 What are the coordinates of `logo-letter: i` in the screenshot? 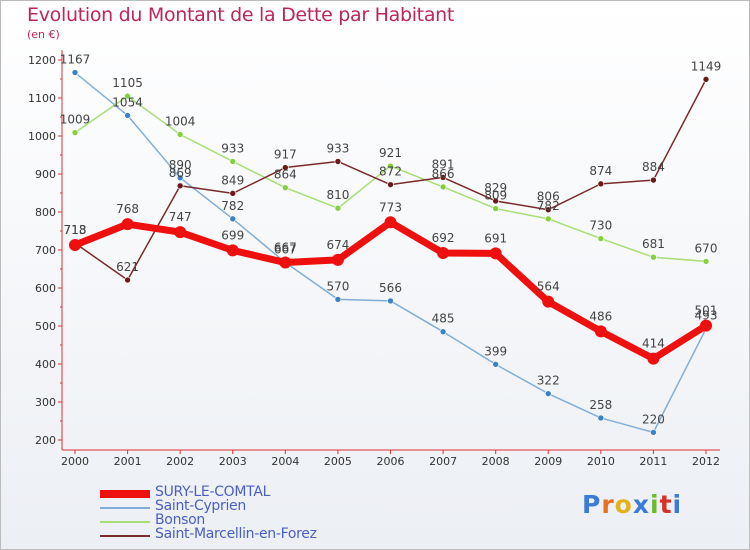 It's located at (677, 504).